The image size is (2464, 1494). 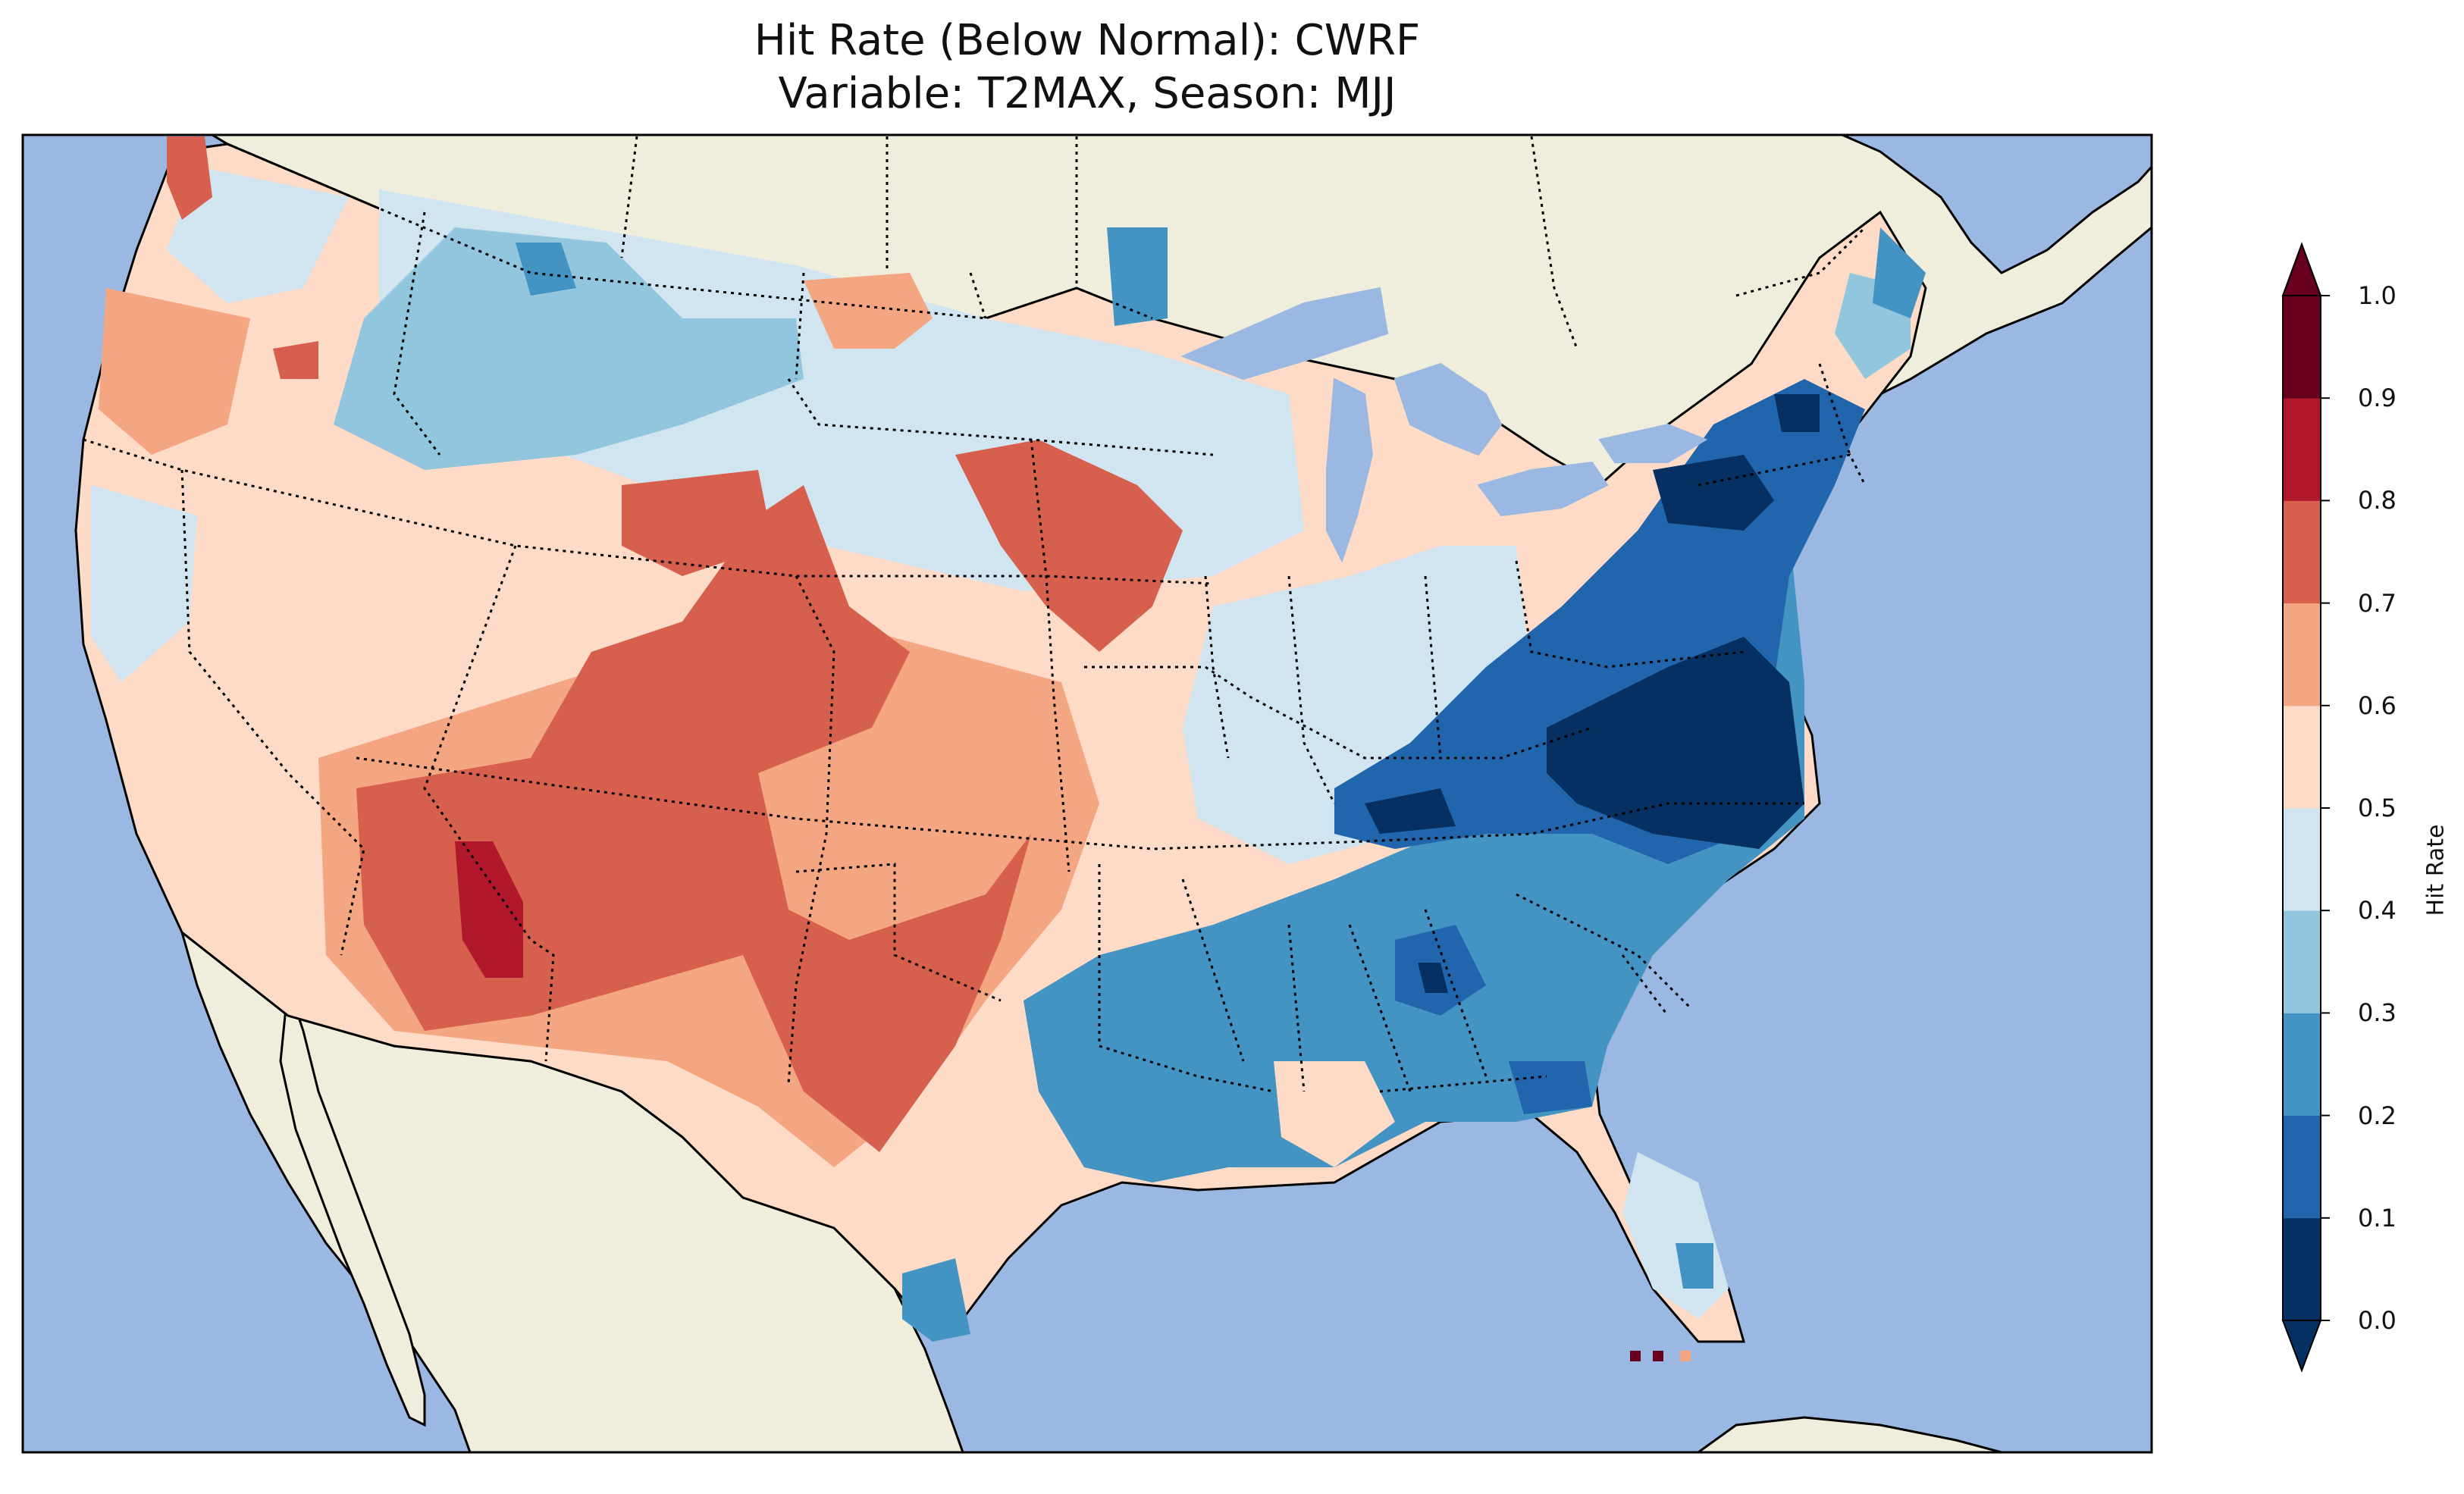 What do you see at coordinates (2377, 1013) in the screenshot?
I see `colorbar-tick-label: 0.3` at bounding box center [2377, 1013].